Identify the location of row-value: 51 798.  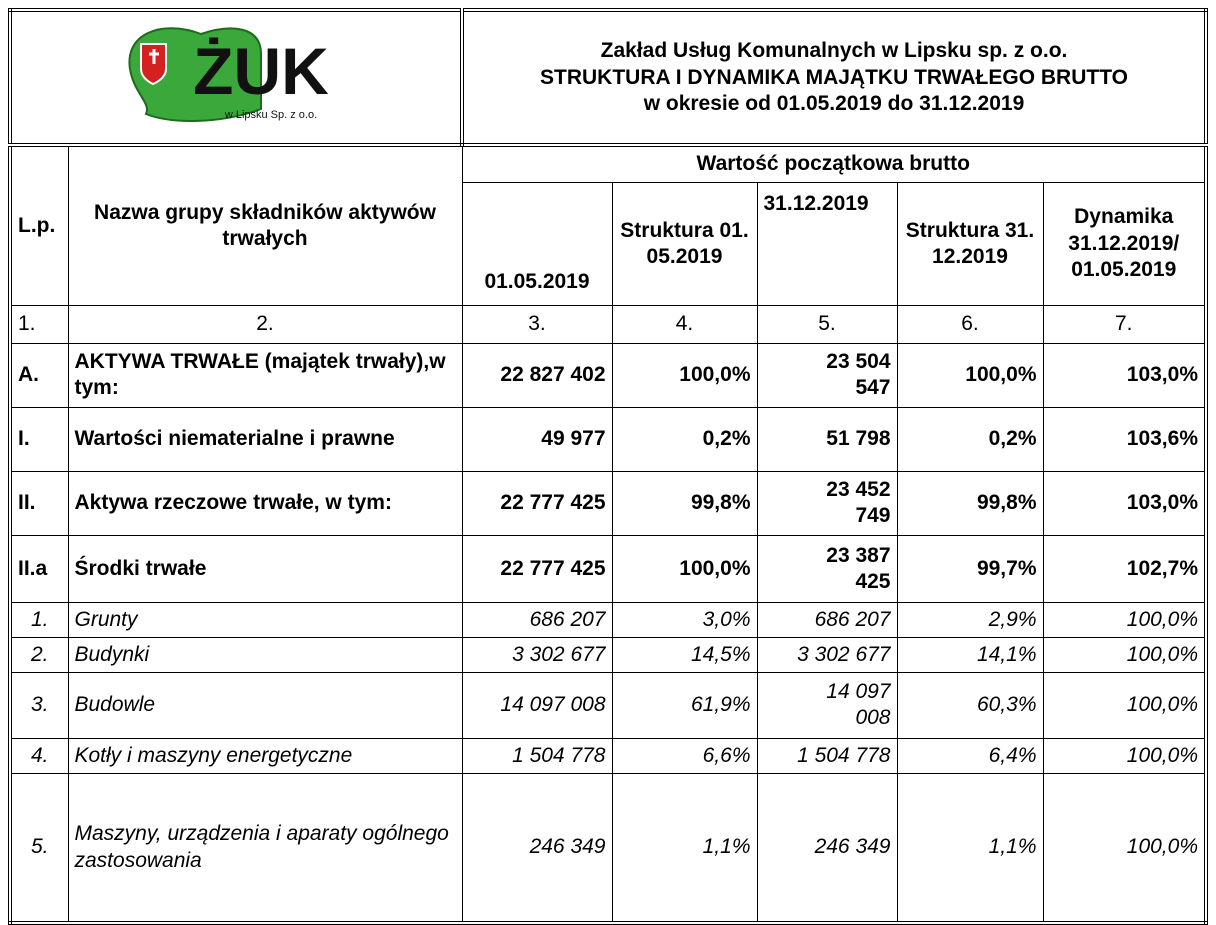
(827, 439).